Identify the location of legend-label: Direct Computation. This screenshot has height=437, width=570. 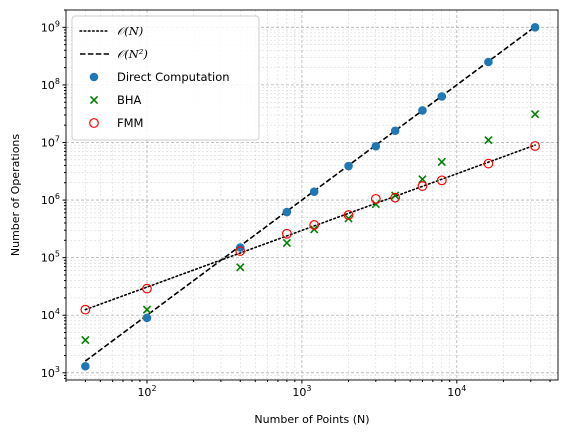
(173, 77).